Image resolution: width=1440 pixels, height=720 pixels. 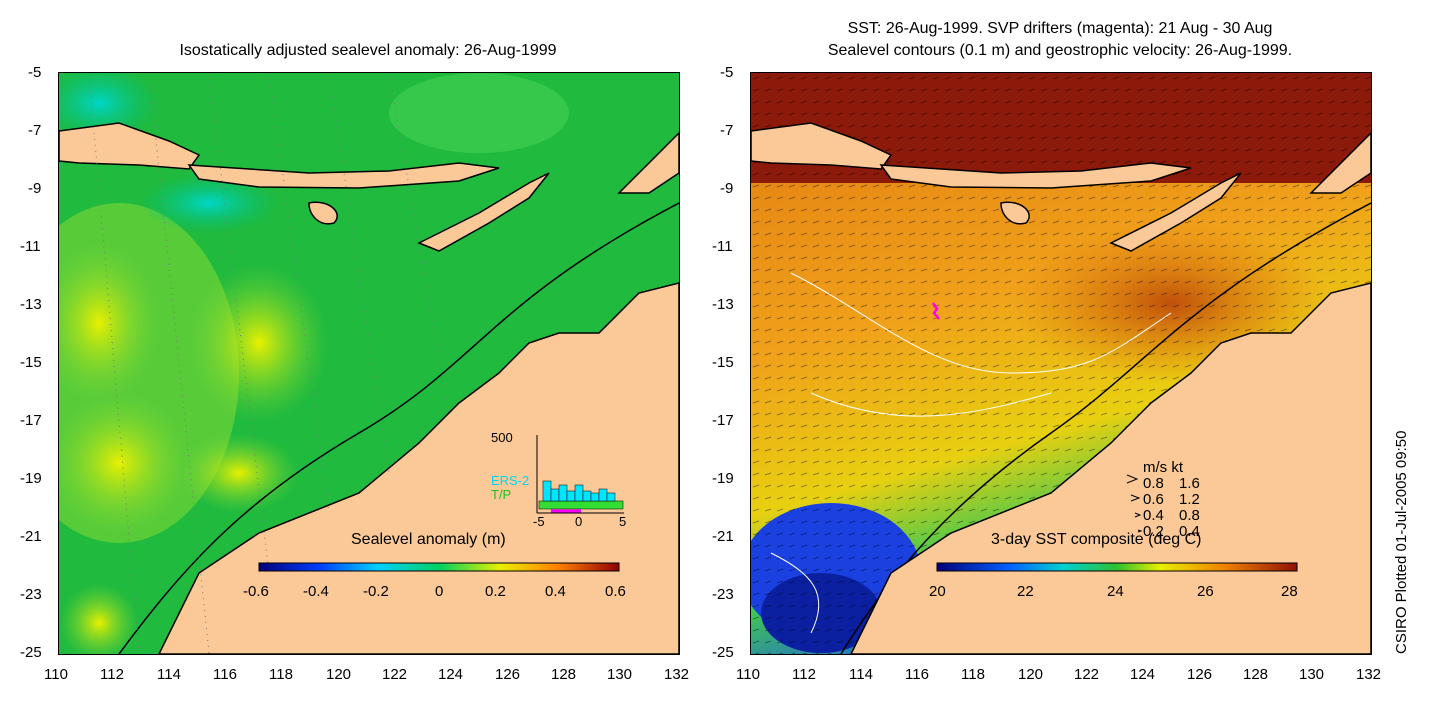 What do you see at coordinates (1163, 467) in the screenshot?
I see `velocity-legend-header: m/s kt` at bounding box center [1163, 467].